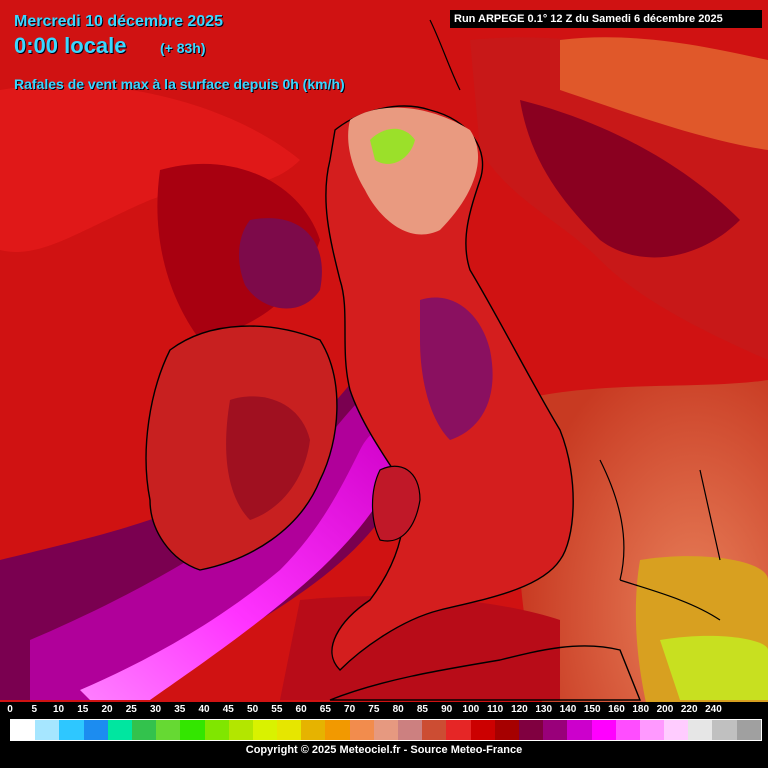  I want to click on legend-tick-label: 180, so click(641, 709).